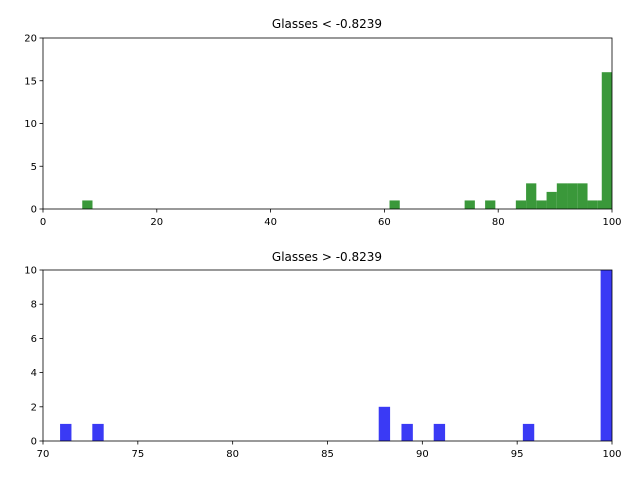  Describe the element at coordinates (611, 222) in the screenshot. I see `top-x-tick-label: 100` at that location.